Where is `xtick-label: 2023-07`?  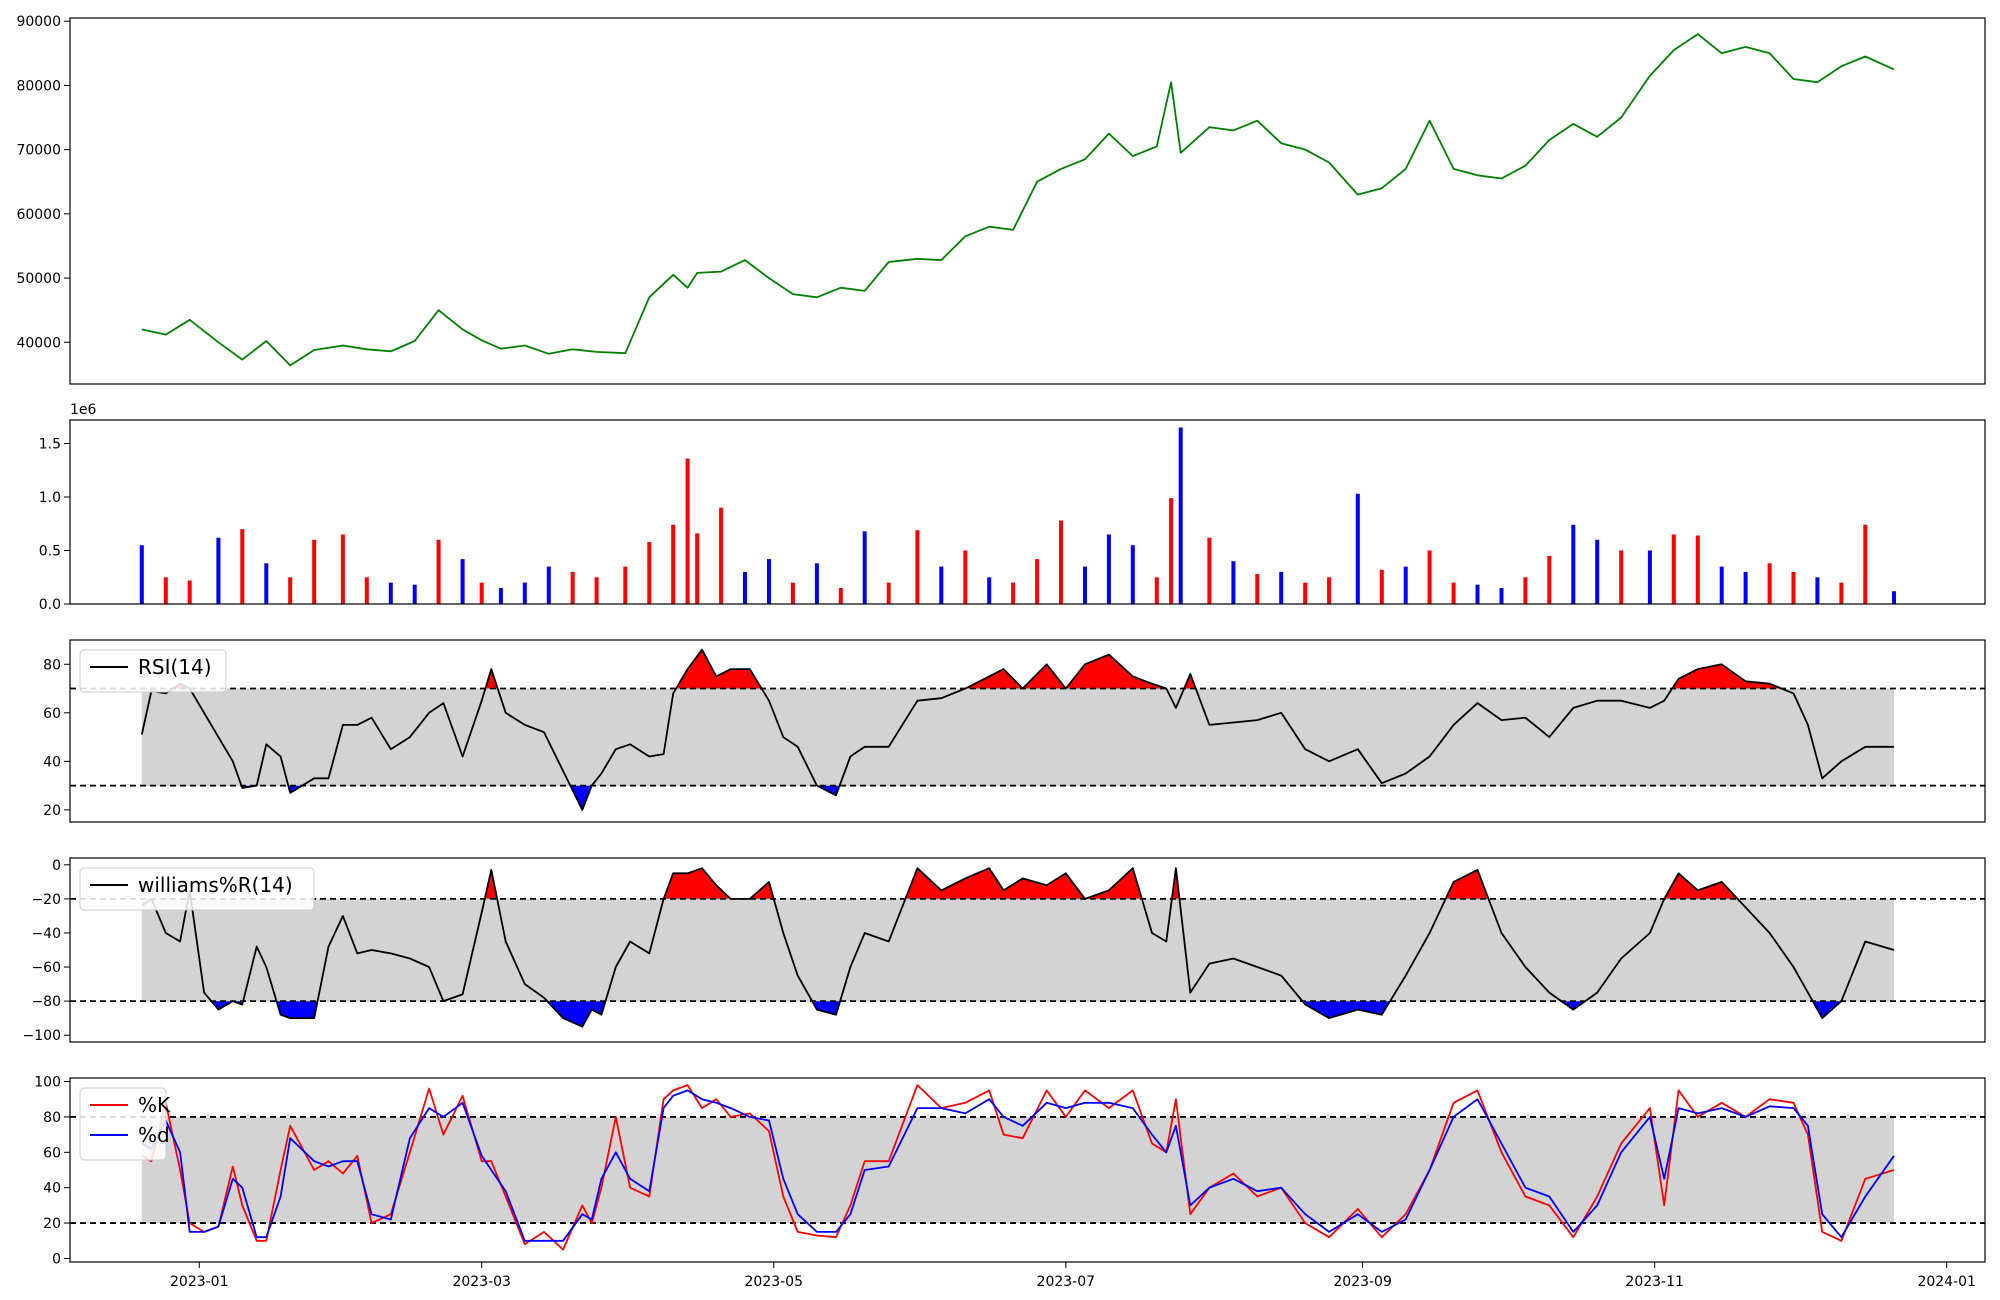
xtick-label: 2023-07 is located at coordinates (1066, 1282).